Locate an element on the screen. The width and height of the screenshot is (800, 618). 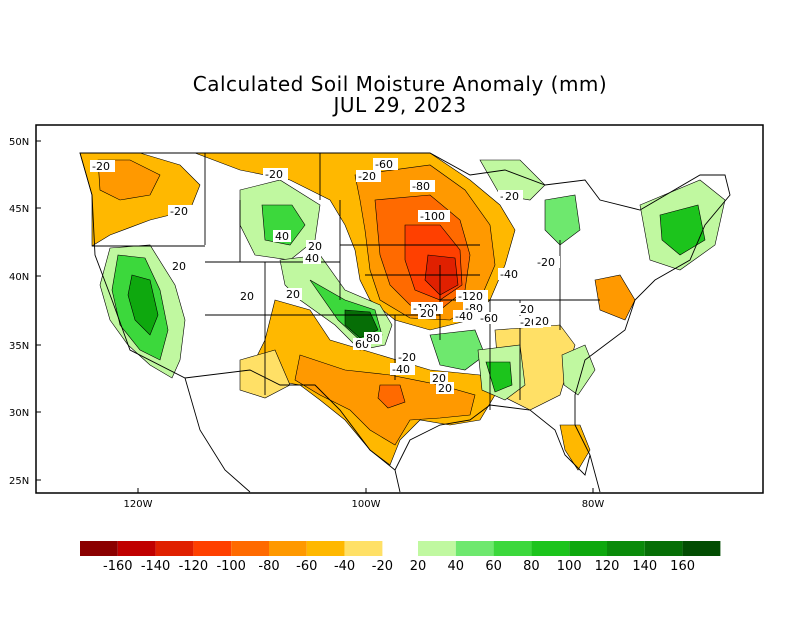
latitude-label: 35N is located at coordinates (19, 346).